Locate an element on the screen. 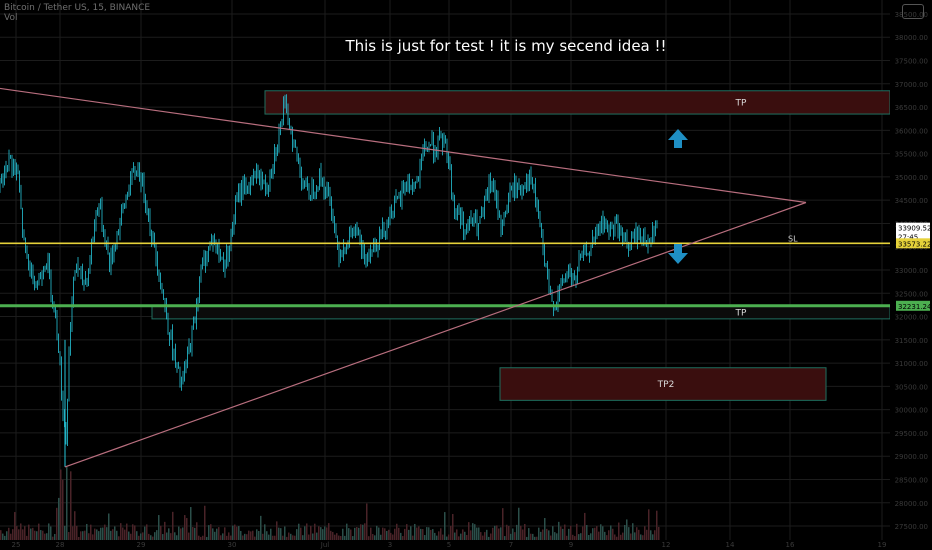 The image size is (932, 550). arrows is located at coordinates (678, 196).